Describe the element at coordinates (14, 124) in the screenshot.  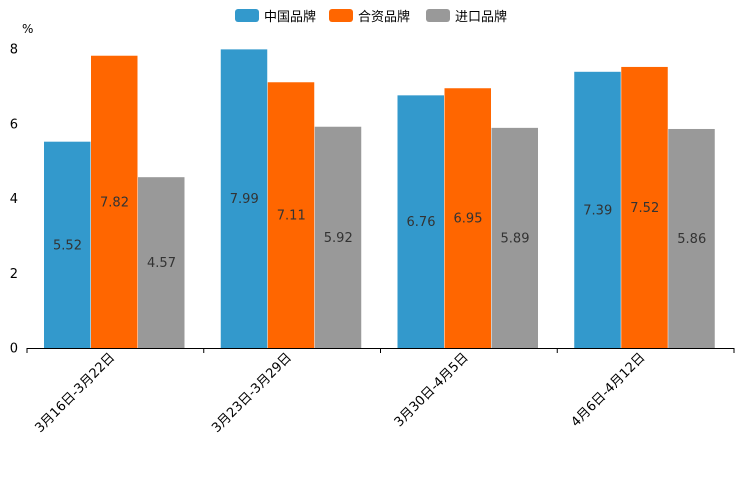
I see `y-tick-label: 6` at that location.